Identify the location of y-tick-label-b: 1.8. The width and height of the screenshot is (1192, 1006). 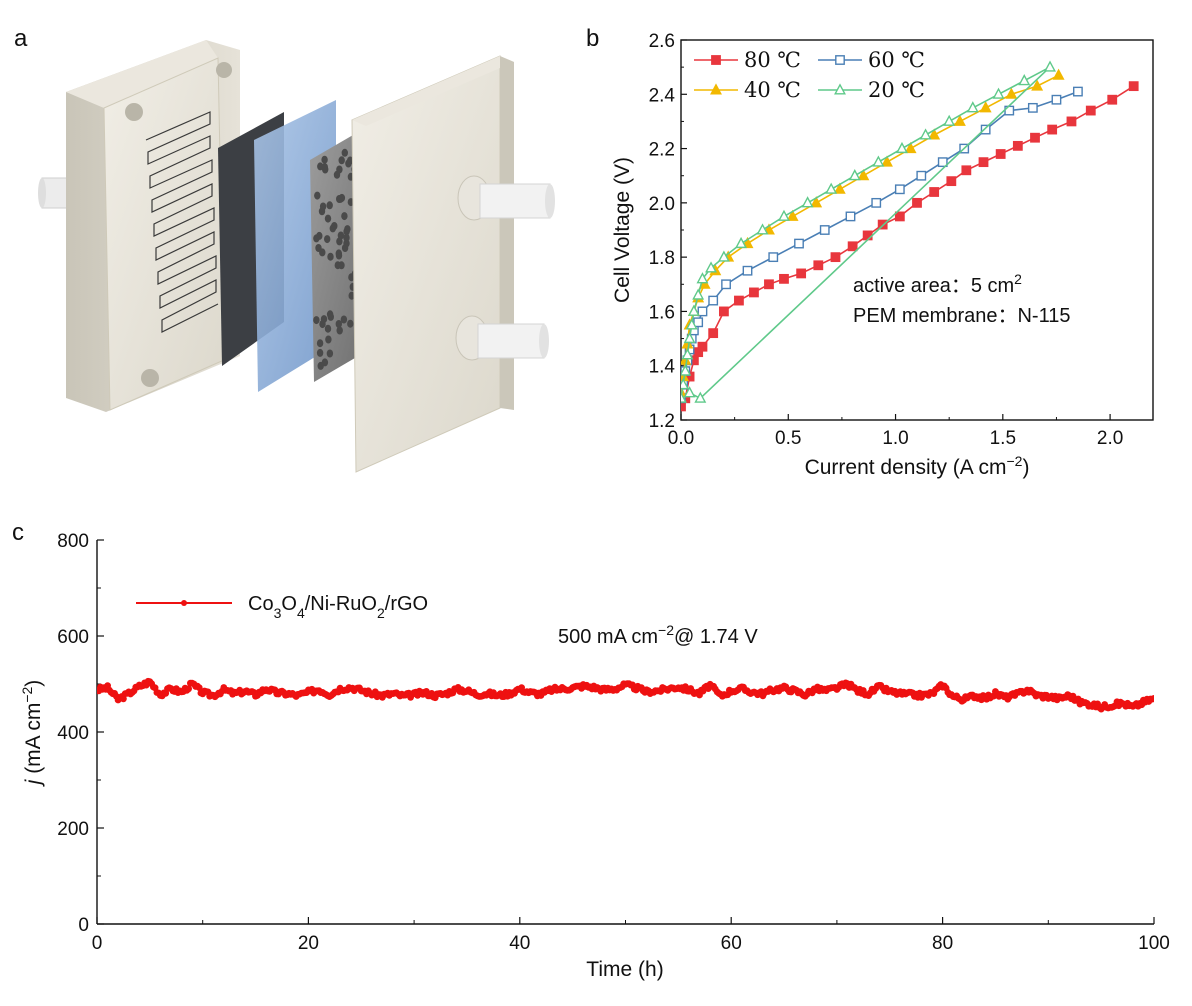
(662, 258).